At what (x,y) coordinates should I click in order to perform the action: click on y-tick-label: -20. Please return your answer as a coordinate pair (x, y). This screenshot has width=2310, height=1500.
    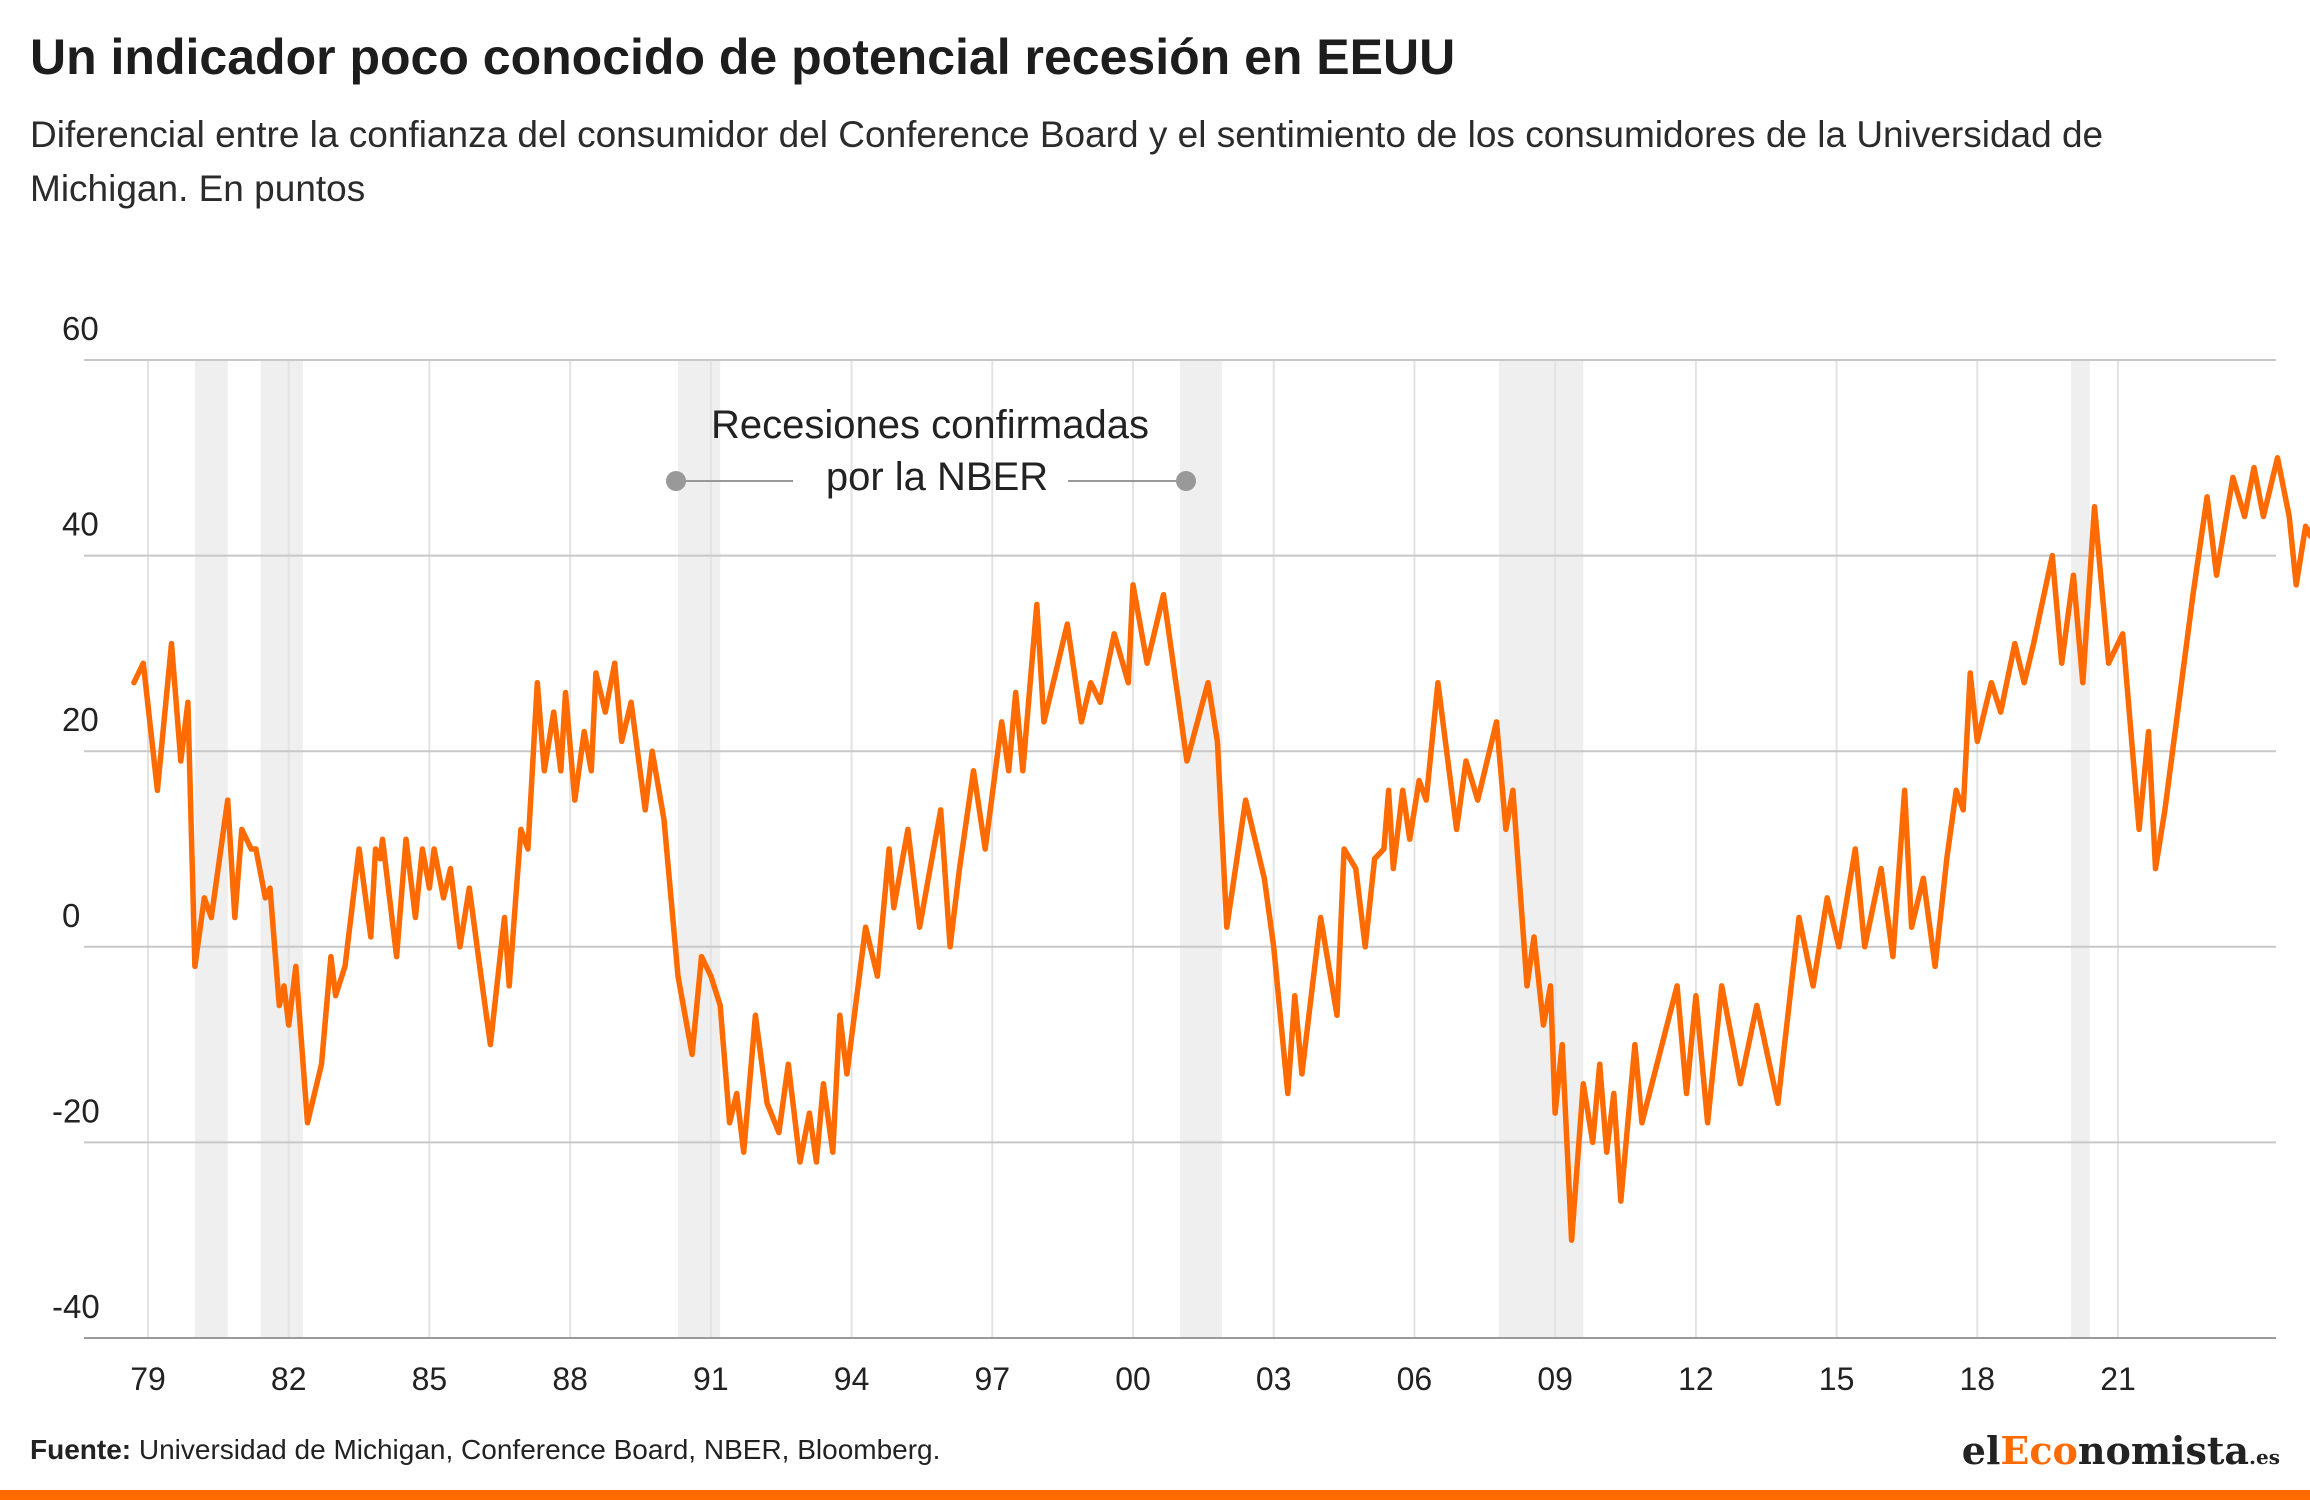
    Looking at the image, I should click on (76, 1110).